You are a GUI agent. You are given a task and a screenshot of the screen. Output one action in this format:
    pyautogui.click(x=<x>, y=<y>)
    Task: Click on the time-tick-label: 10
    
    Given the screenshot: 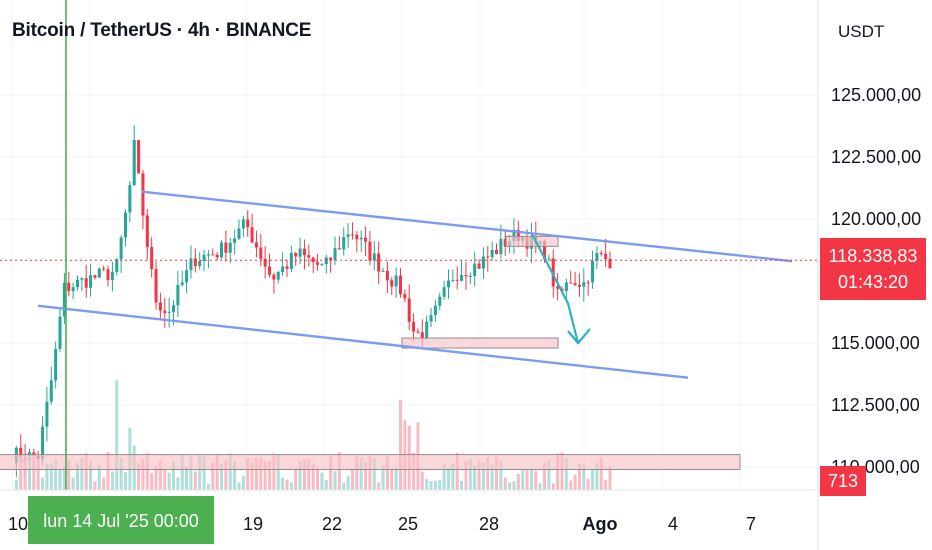 What is the action you would take?
    pyautogui.click(x=18, y=524)
    